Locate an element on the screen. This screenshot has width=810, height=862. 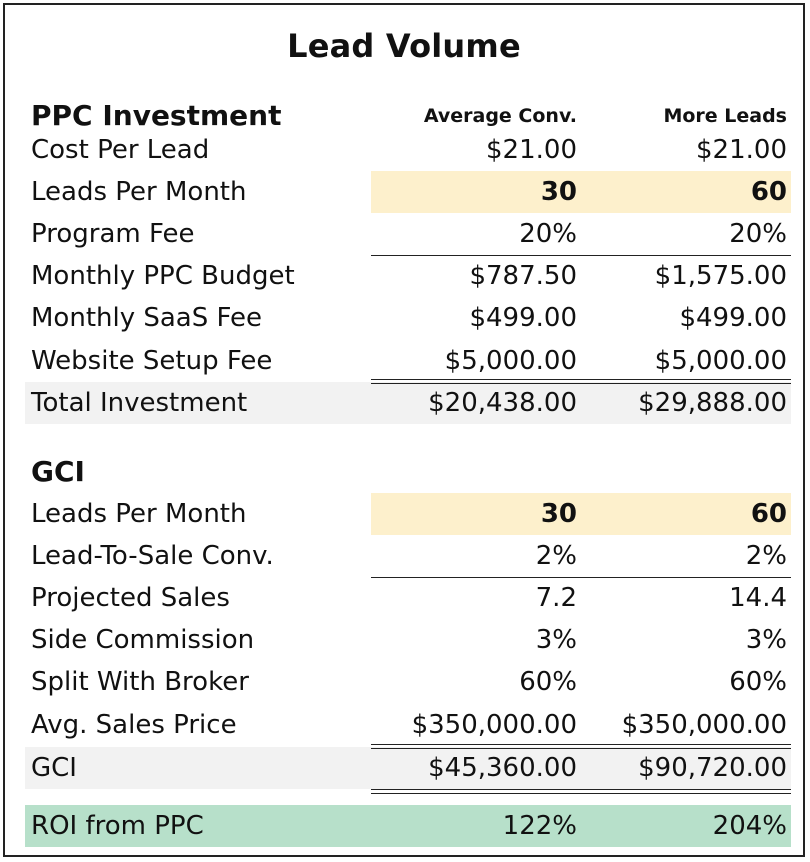
value-average-conv: $45,360.00 is located at coordinates (502, 768).